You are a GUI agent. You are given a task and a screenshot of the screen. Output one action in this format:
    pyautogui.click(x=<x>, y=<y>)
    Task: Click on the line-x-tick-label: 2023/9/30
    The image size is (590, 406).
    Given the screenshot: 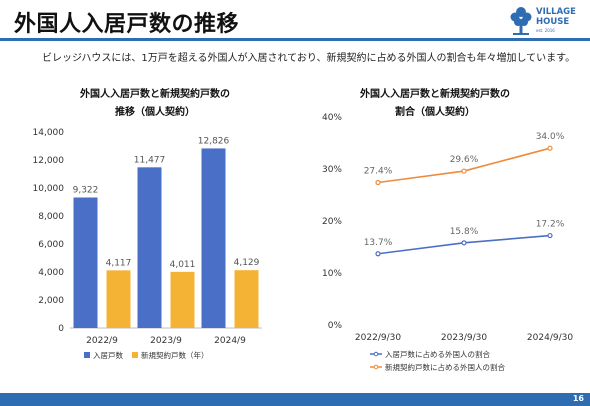 What is the action you would take?
    pyautogui.click(x=464, y=338)
    